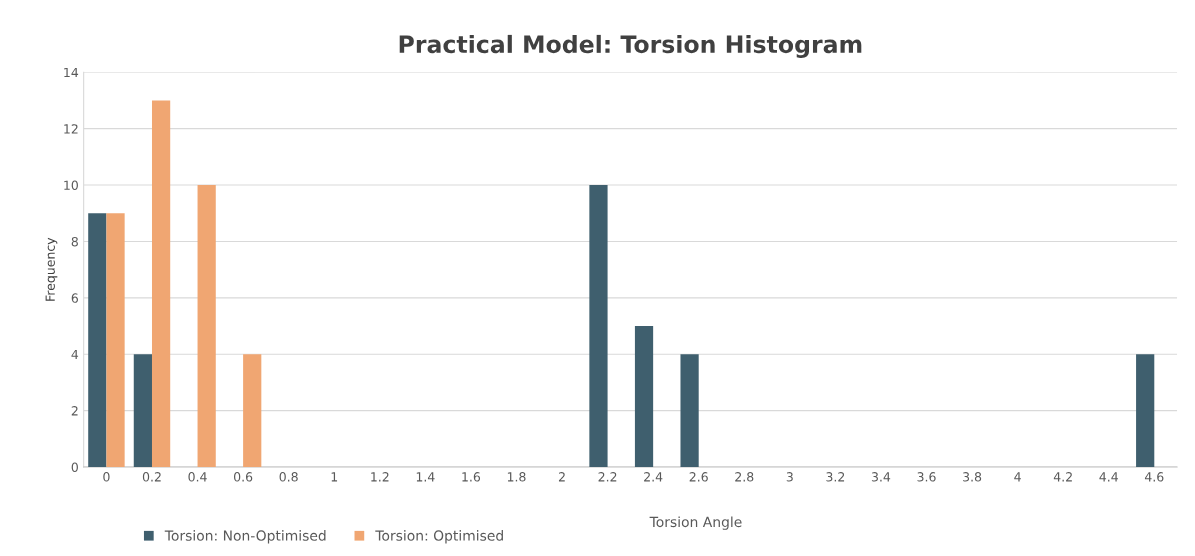 This screenshot has width=1195, height=556. What do you see at coordinates (74, 467) in the screenshot?
I see `y-tick-label: 0` at bounding box center [74, 467].